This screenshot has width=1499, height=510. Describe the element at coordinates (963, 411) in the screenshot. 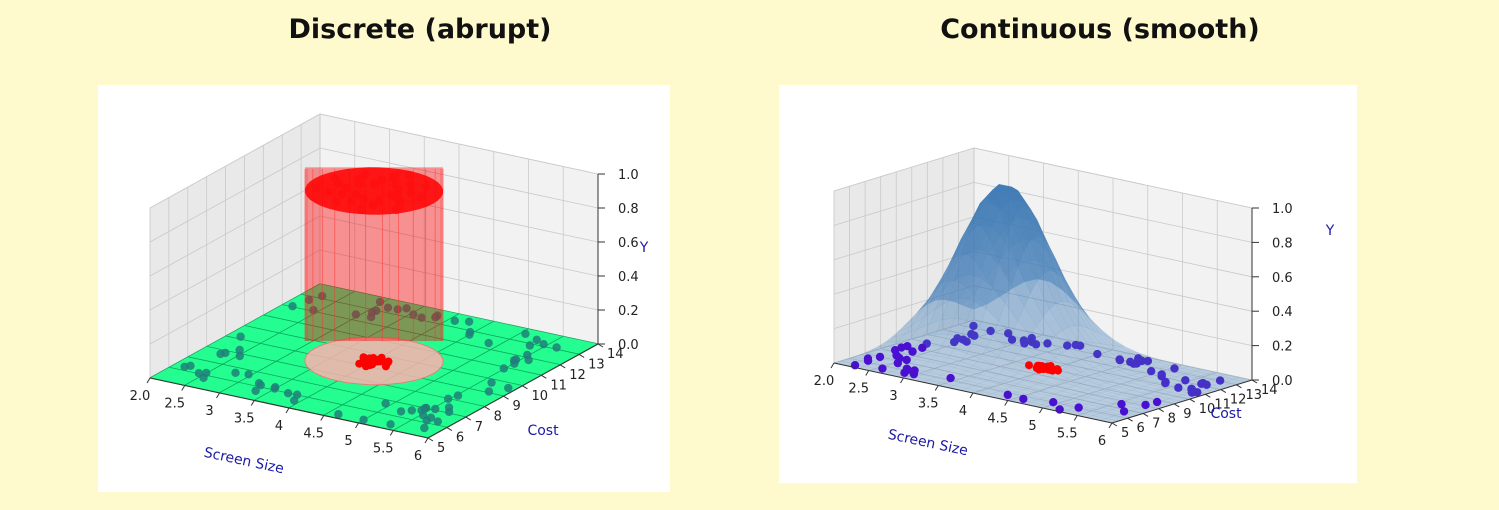

I see `x-tick-label: 4` at that location.